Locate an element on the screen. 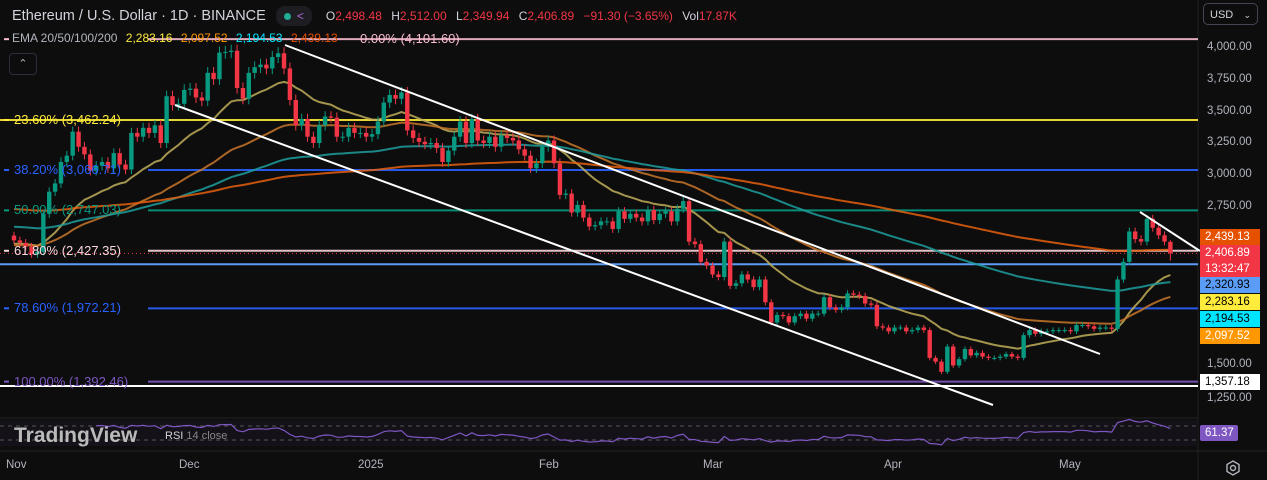  wedge-trendline is located at coordinates (1170, 231).